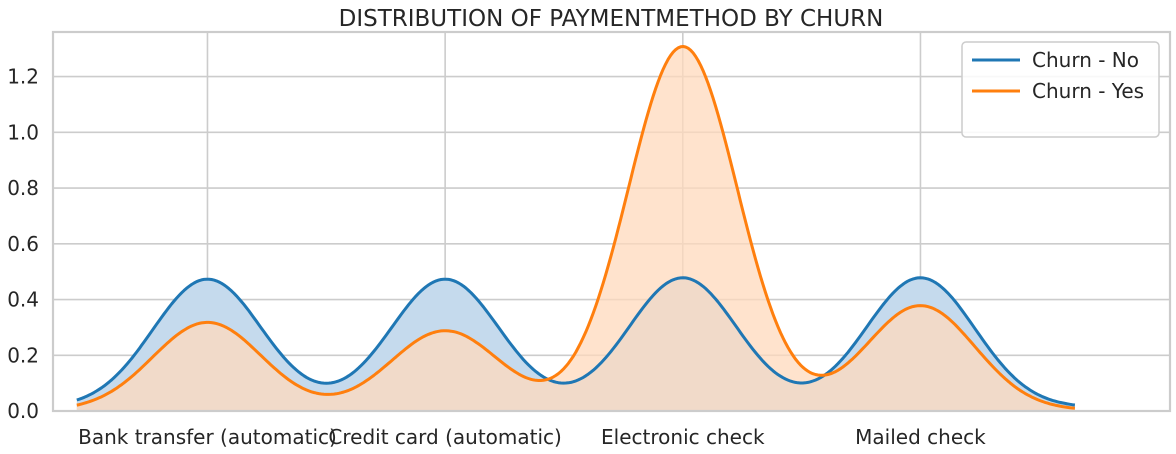 This screenshot has width=1176, height=454. I want to click on y-tick-label: 0.0, so click(23, 411).